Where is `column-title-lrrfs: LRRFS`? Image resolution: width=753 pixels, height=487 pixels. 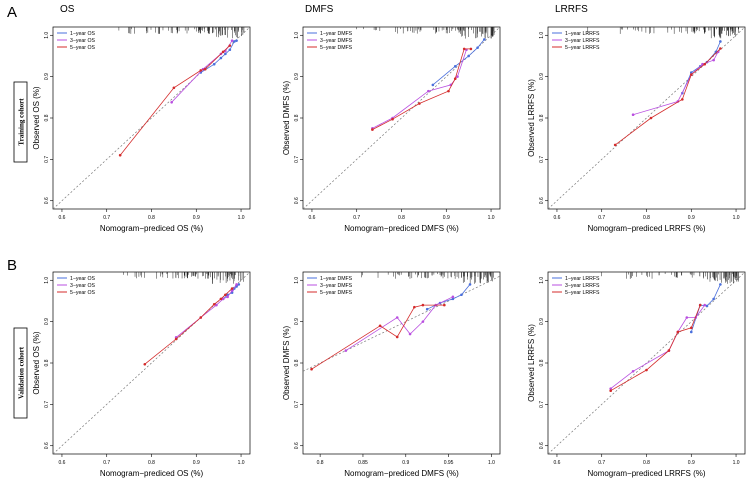 column-title-lrrfs: LRRFS is located at coordinates (571, 9).